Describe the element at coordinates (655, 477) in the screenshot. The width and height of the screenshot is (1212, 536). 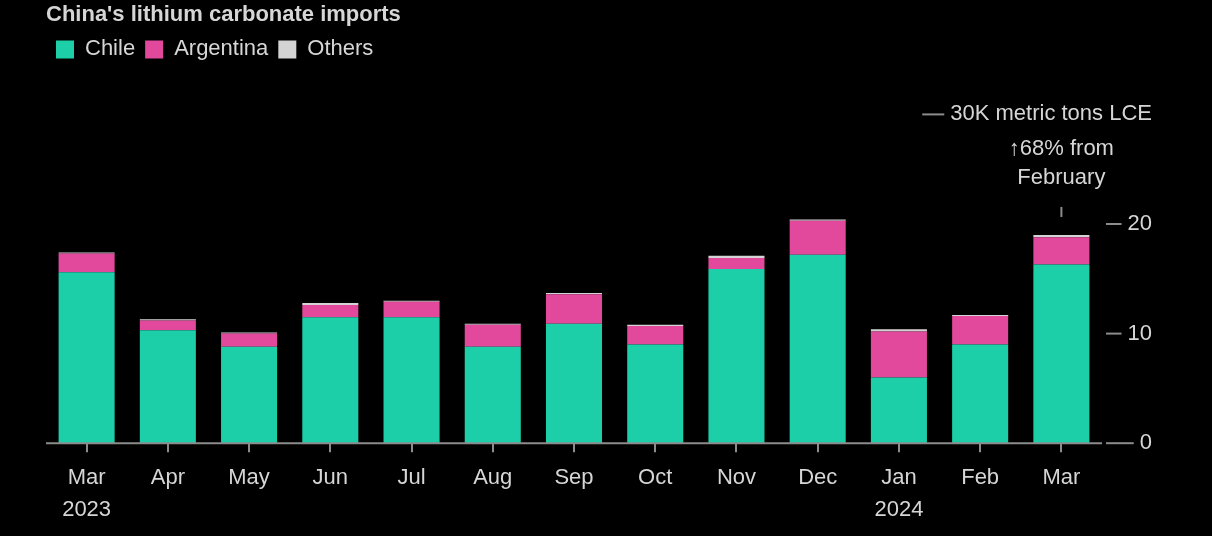
I see `x-tick-label: Oct` at that location.